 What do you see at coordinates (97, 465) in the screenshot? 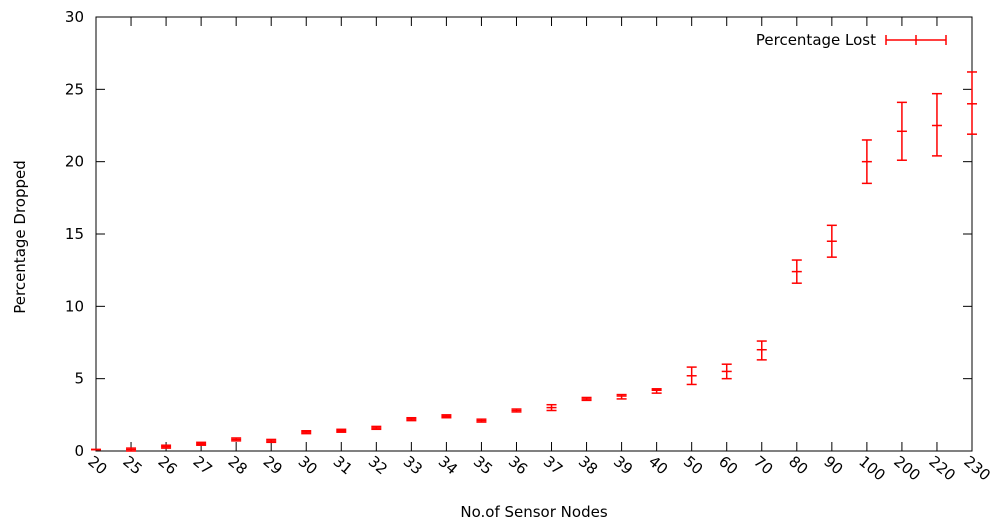
I see `x-tick-label: 20` at bounding box center [97, 465].